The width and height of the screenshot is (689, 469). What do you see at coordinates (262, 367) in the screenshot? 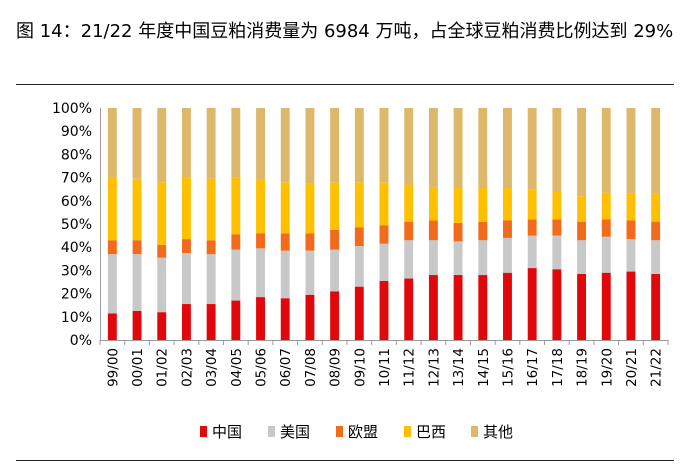
I see `x-tick-label: 05/06` at bounding box center [262, 367].